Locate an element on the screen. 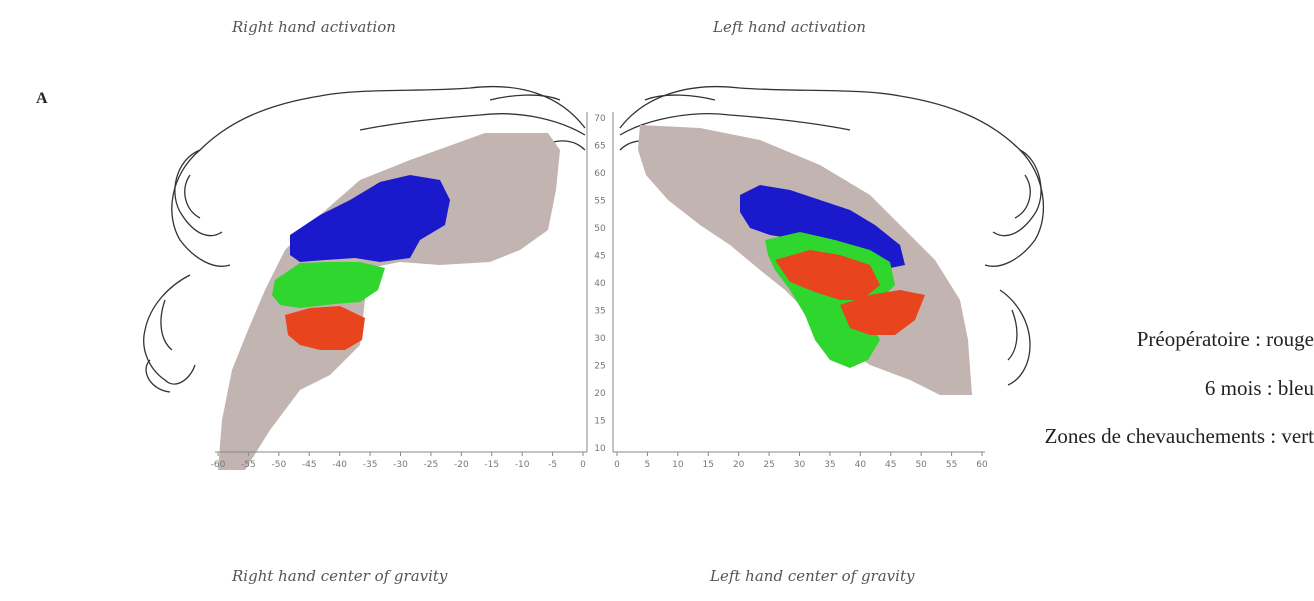 This screenshot has height=601, width=1314. left-activation-title: Left hand activation is located at coordinates (789, 27).